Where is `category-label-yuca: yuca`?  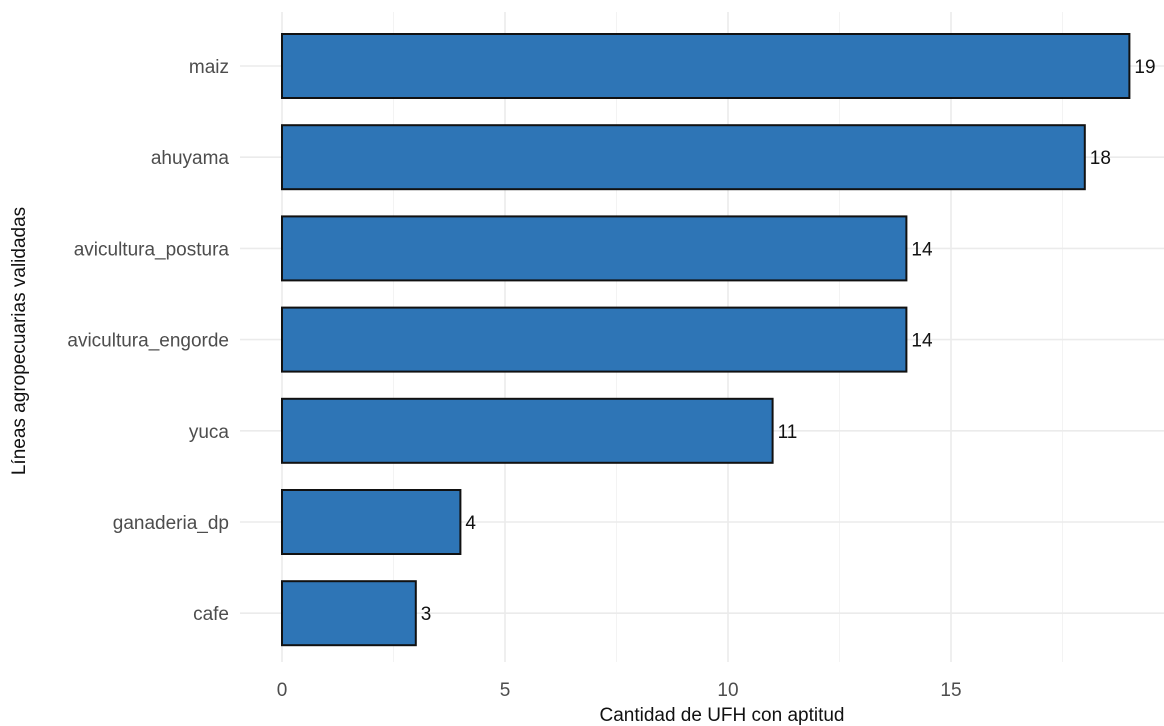
category-label-yuca: yuca is located at coordinates (209, 432).